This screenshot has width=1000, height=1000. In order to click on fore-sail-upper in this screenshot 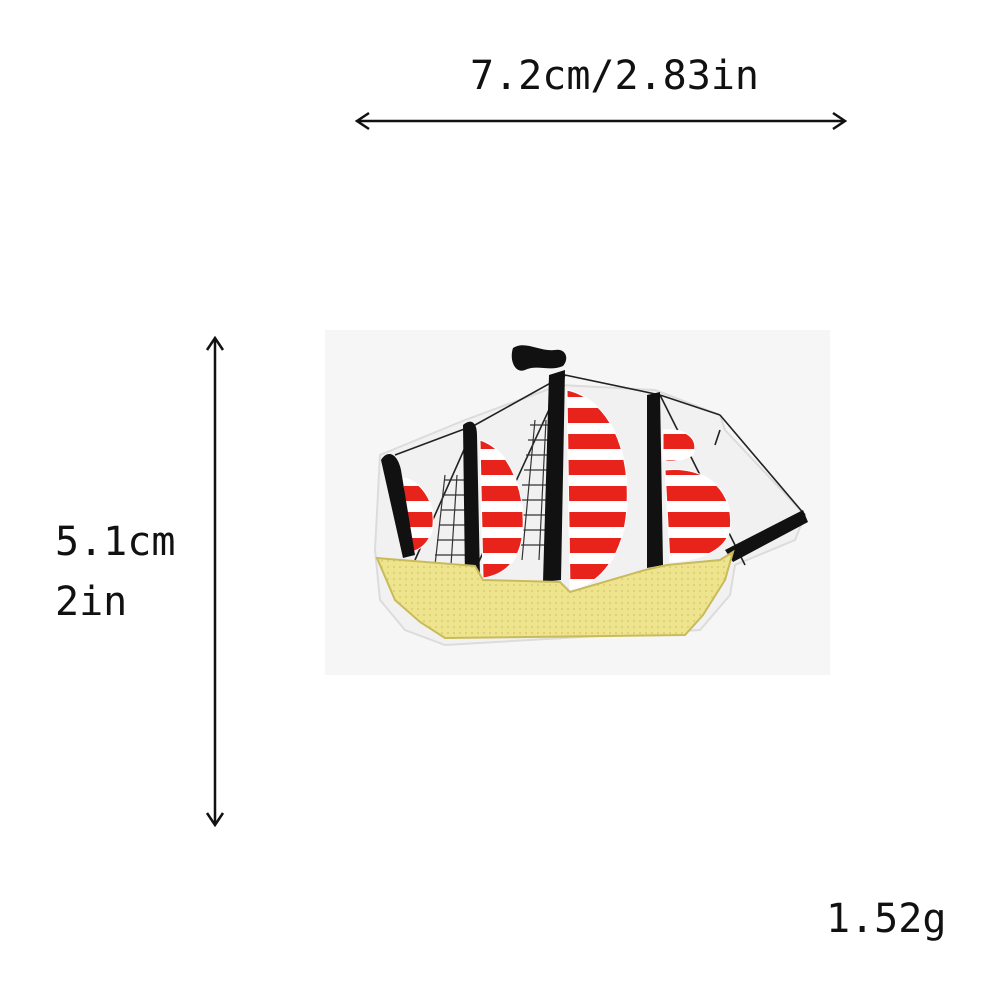, I will do `click(679, 445)`.